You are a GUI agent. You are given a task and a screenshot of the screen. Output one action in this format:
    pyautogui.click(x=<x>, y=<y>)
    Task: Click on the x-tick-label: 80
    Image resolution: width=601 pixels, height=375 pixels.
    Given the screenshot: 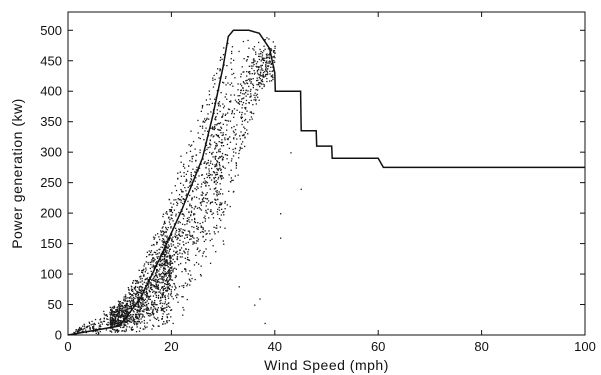 What is the action you would take?
    pyautogui.click(x=481, y=346)
    